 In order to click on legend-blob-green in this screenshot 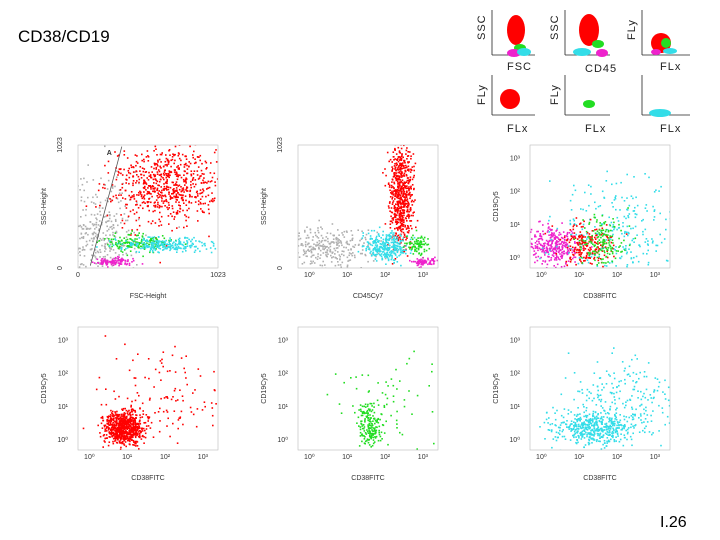, I will do `click(598, 44)`.